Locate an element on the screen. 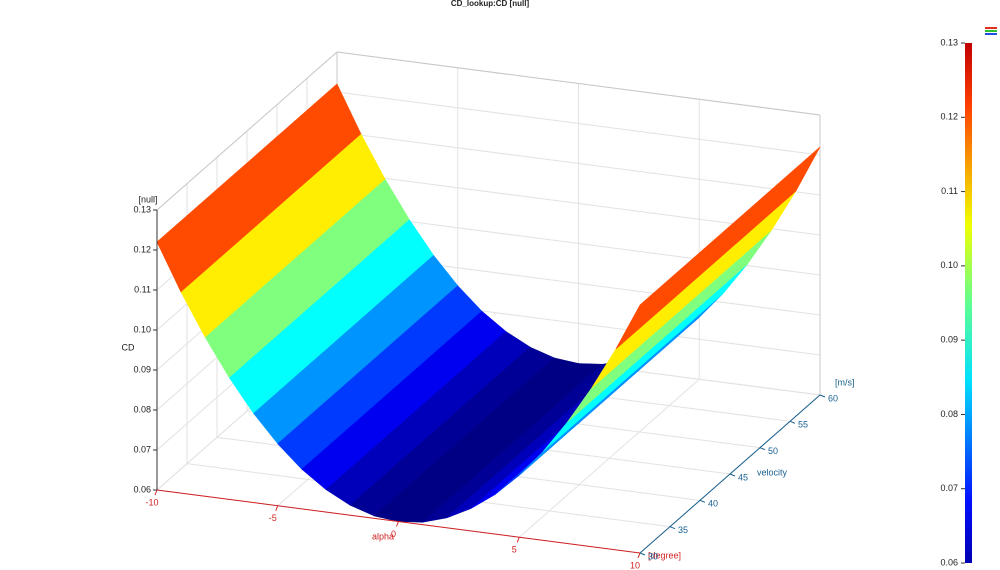 The image size is (1000, 570). y-tick-label: 55 is located at coordinates (803, 425).